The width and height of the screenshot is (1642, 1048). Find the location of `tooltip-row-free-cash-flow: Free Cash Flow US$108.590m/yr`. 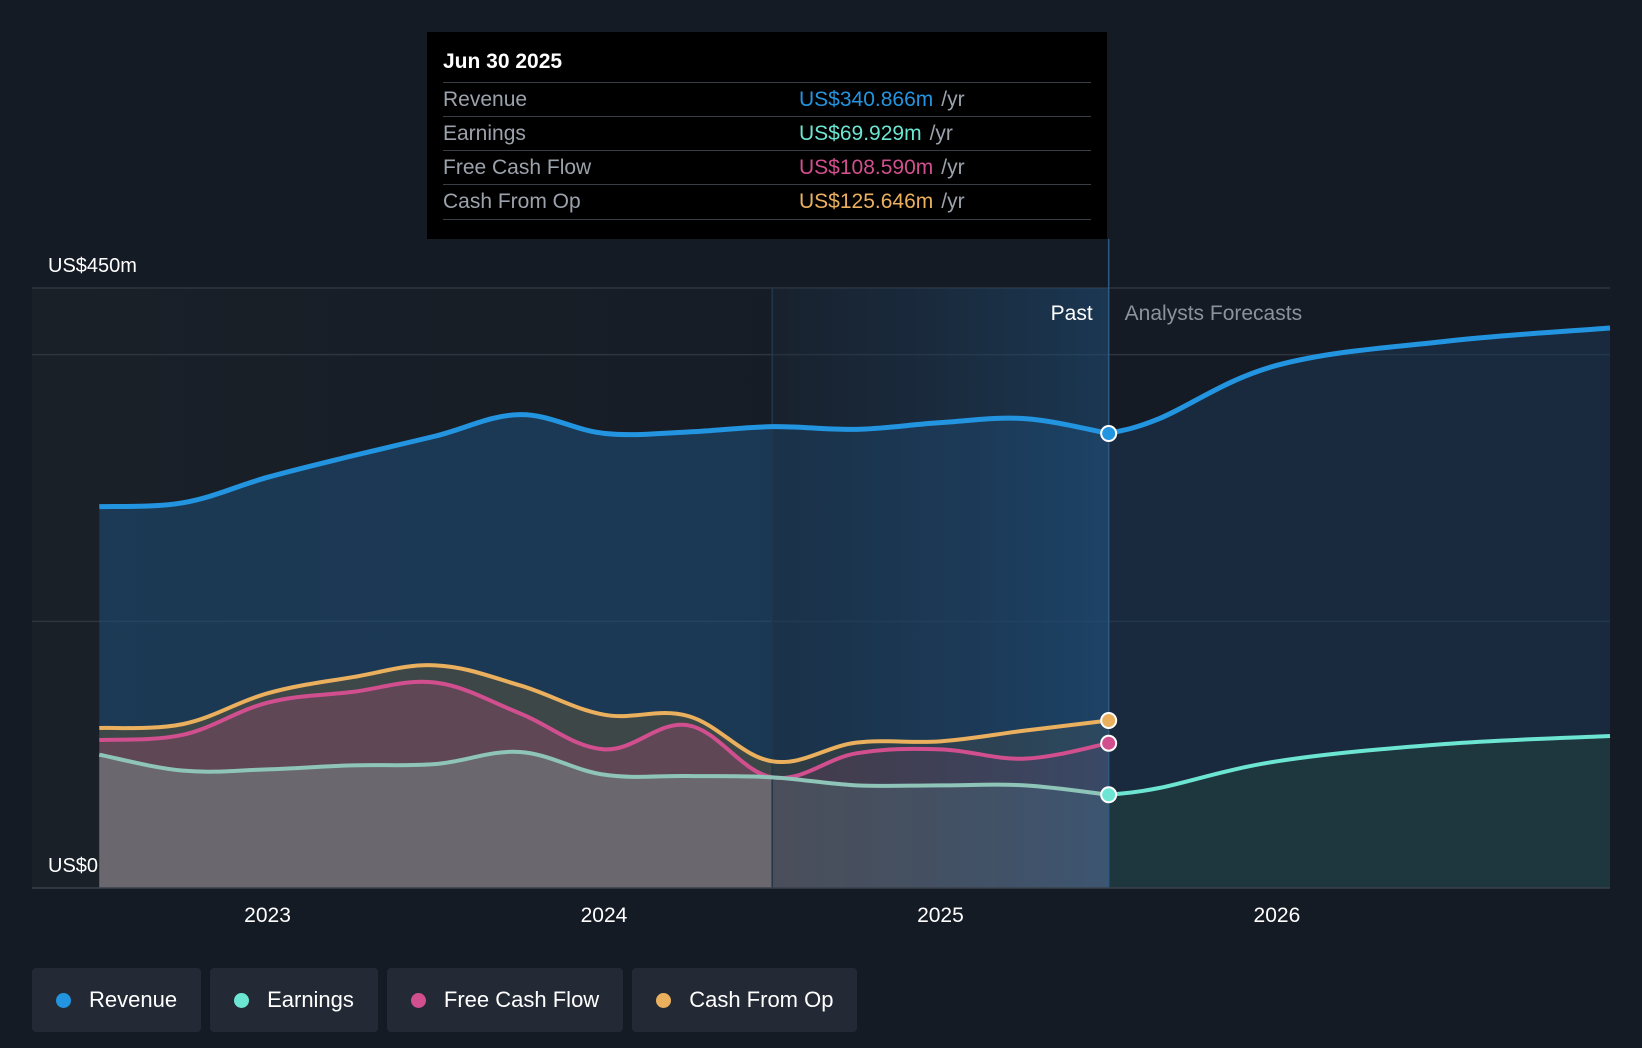

tooltip-row-free-cash-flow: Free Cash Flow US$108.590m/yr is located at coordinates (767, 167).